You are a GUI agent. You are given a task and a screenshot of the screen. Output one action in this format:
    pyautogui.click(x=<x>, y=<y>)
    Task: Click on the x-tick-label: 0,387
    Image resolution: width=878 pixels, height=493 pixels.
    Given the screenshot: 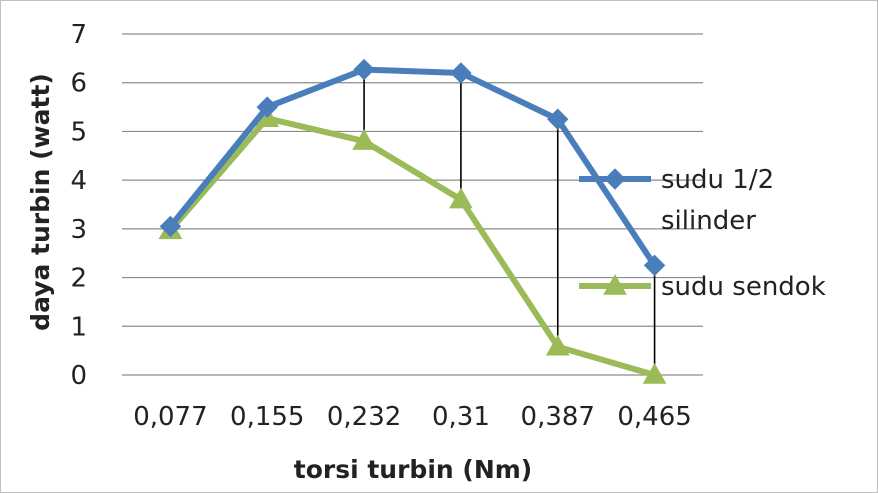 What is the action you would take?
    pyautogui.click(x=558, y=417)
    